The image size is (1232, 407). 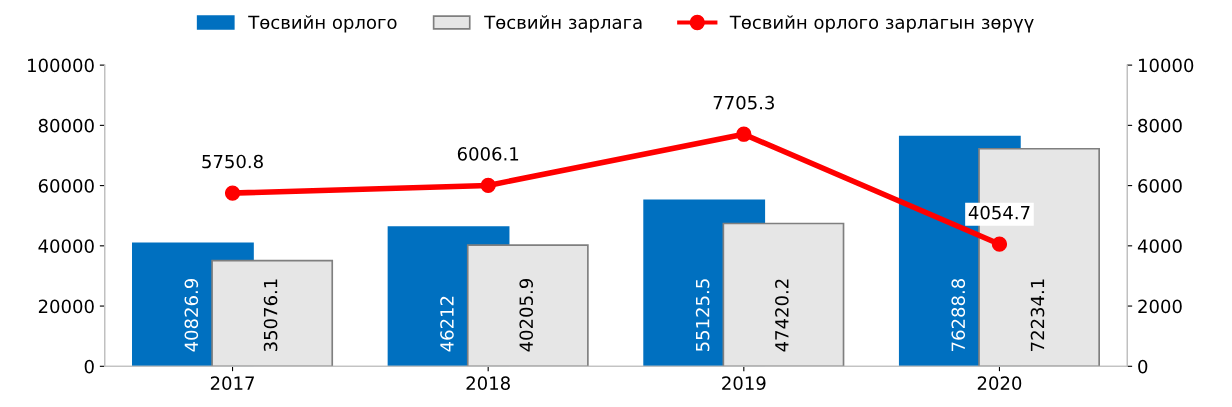 I want to click on legend-label: Төсвийн зарлага, so click(x=563, y=24).